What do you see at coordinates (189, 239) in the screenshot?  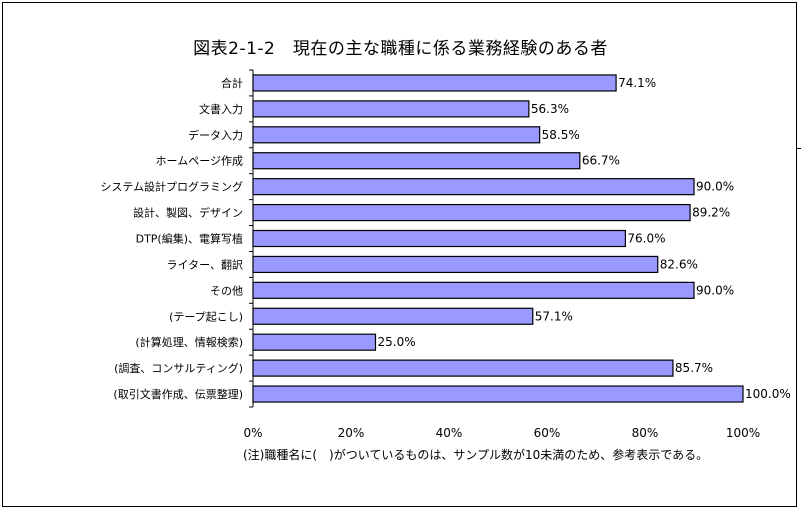 I see `category-label: DTP(編集)、電算写植` at bounding box center [189, 239].